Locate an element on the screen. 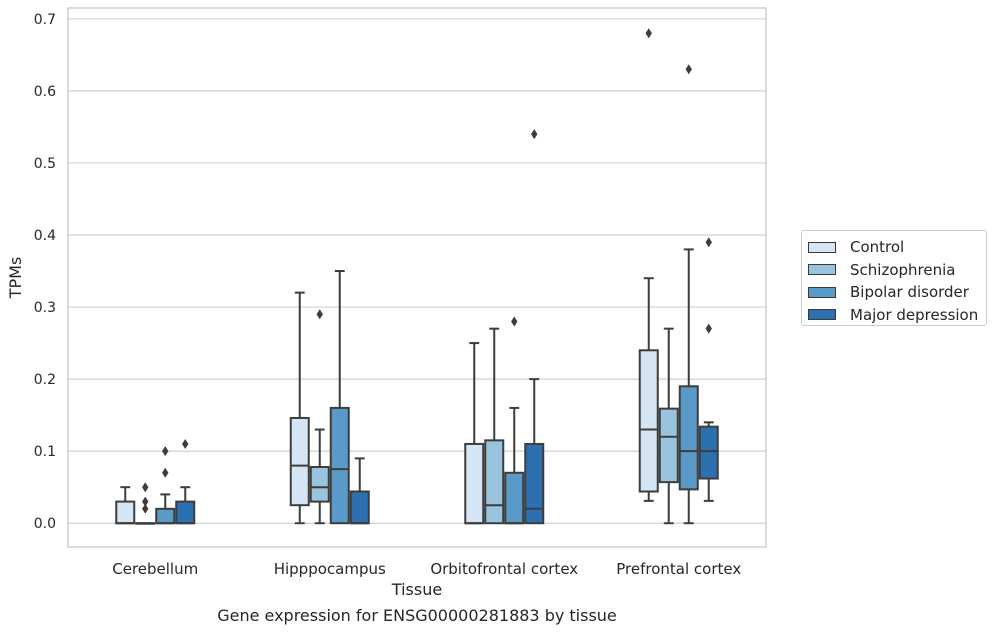 Image resolution: width=997 pixels, height=634 pixels. y-axis-label: TPMs is located at coordinates (15, 278).